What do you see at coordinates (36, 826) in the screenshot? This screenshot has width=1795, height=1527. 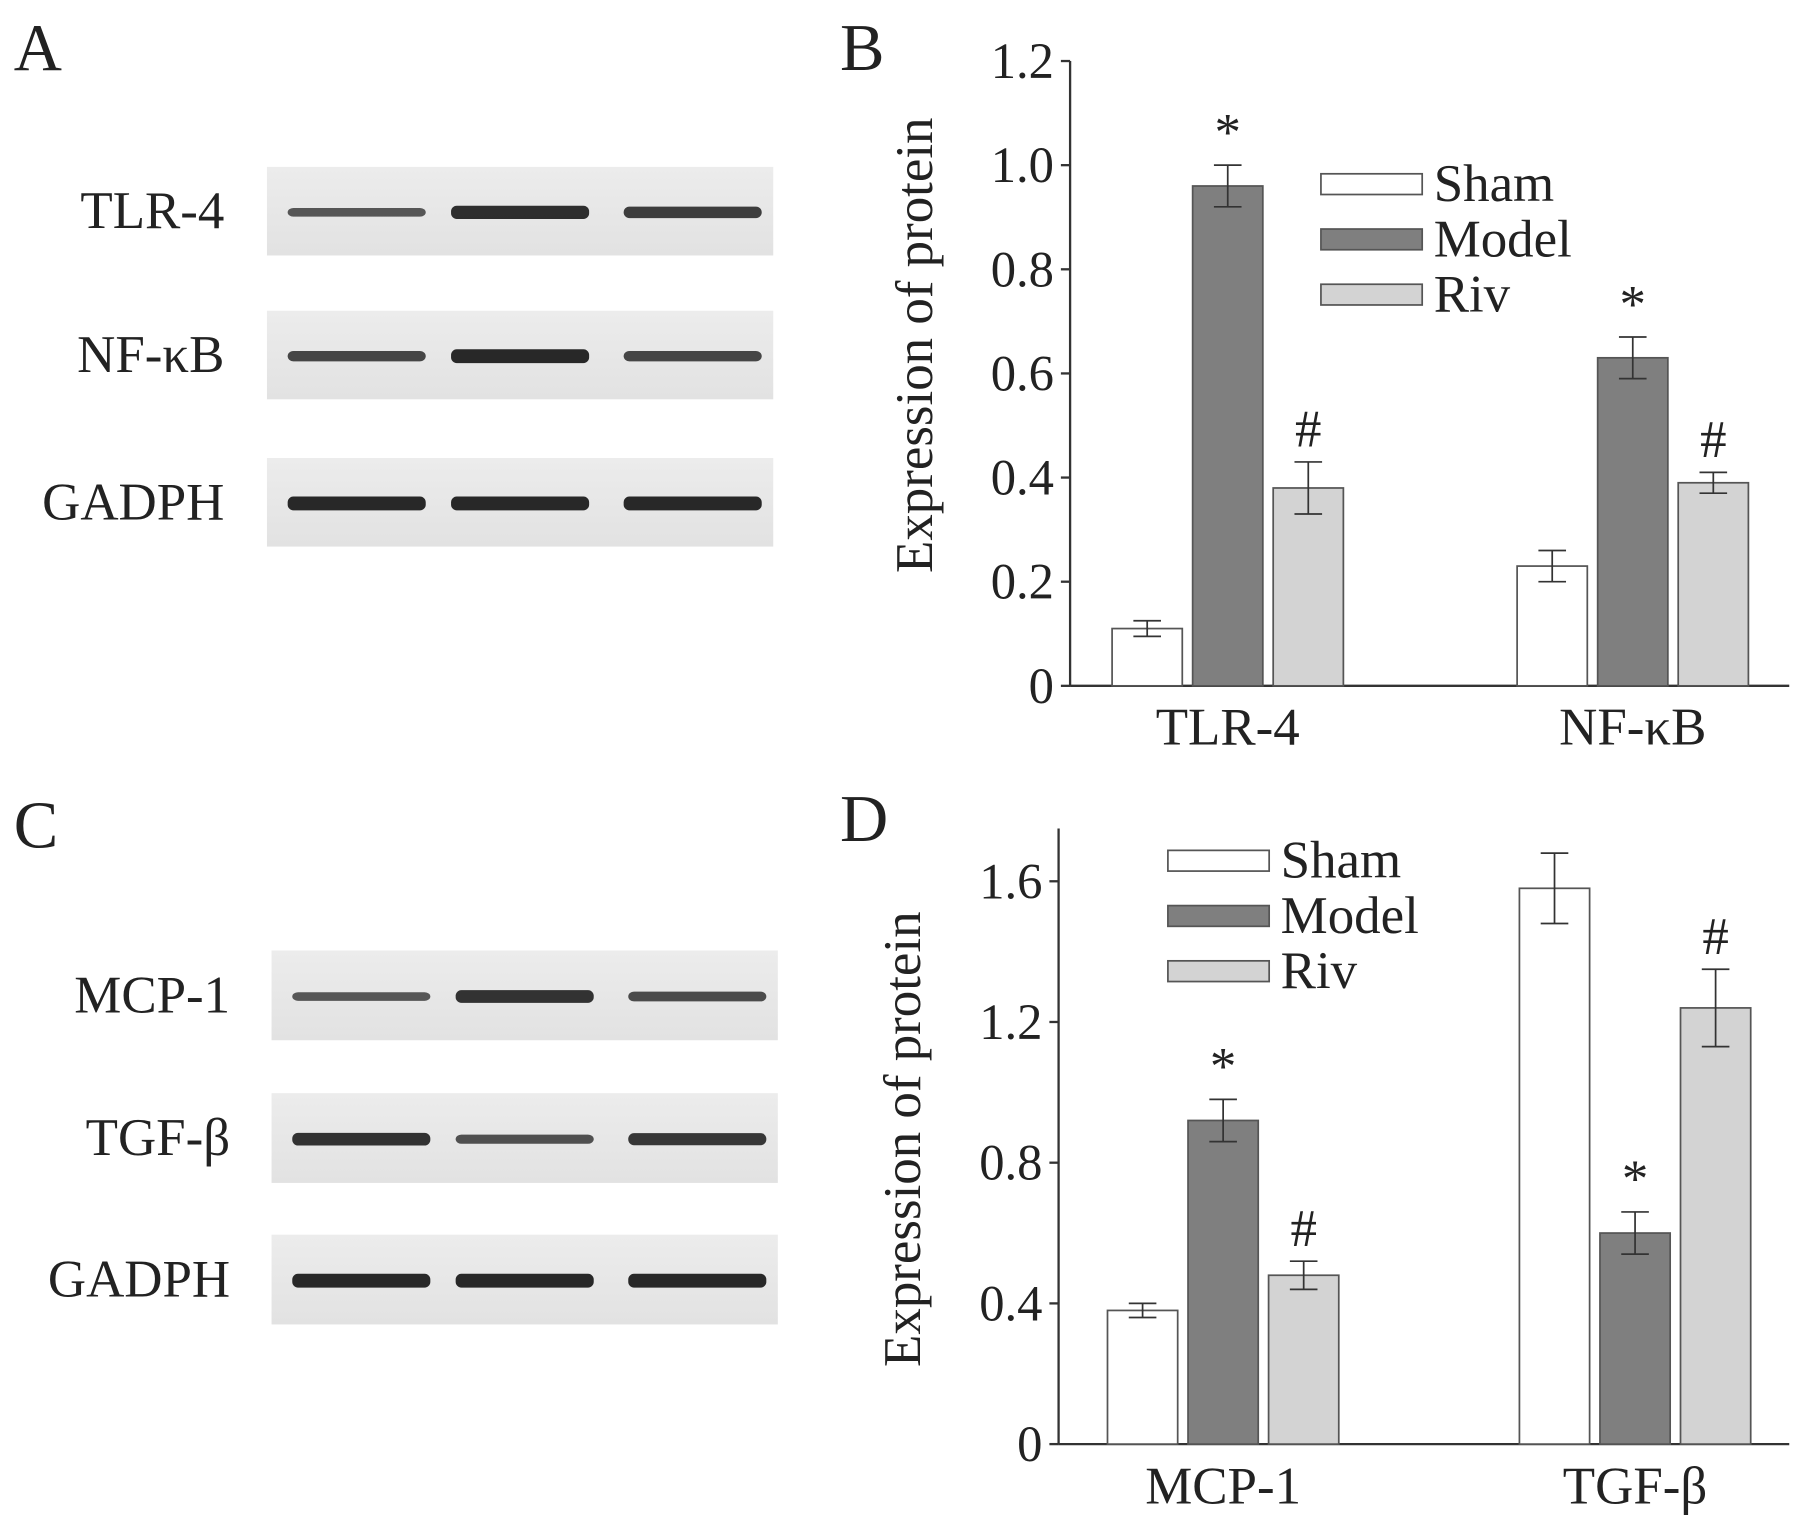 I see `panel-letter: C` at bounding box center [36, 826].